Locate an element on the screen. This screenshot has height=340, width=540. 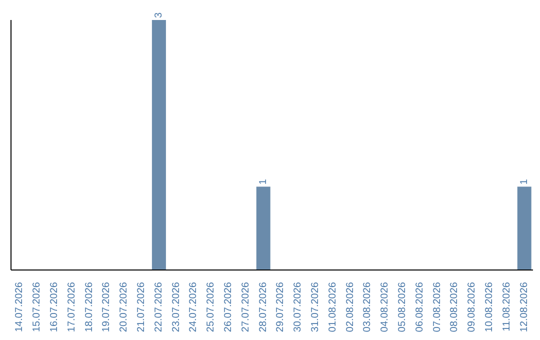
x-tick-label: 04.08.2026 is located at coordinates (385, 307).